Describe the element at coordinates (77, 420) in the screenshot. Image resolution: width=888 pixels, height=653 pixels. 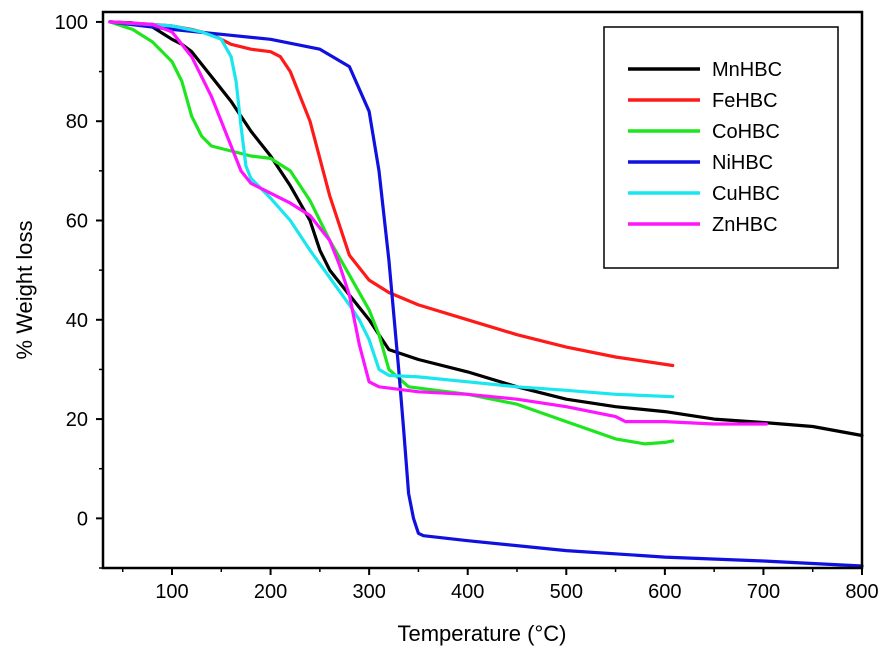
I see `y-tick-label: 20` at that location.